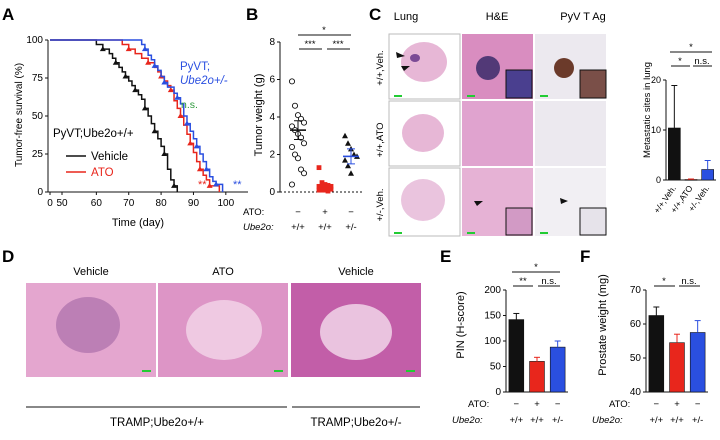 Image resolution: width=720 pixels, height=440 pixels. I want to click on panel-label-f: F, so click(585, 256).